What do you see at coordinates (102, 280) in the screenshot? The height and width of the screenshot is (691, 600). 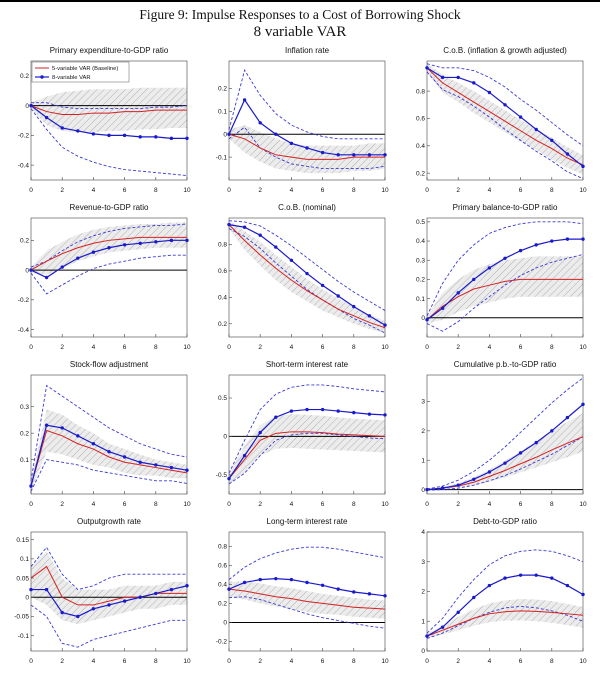 I see `subplot-revenue: Revenue-to-GDP ratio 0 2 4 6 8 10 -0.4 -0.2 0 0.2` at bounding box center [102, 280].